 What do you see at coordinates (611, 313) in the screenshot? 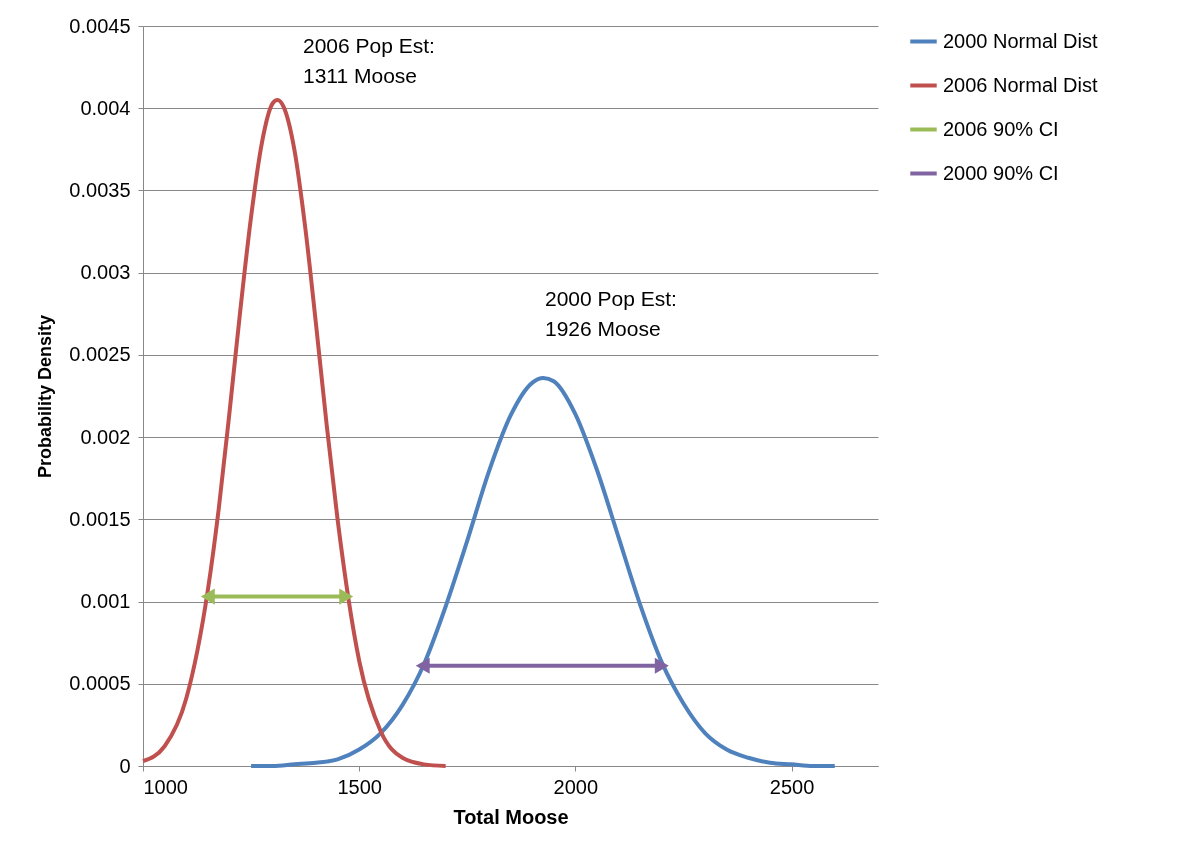
I see `annotation: 2000 Pop Est: 1926 Moose` at bounding box center [611, 313].